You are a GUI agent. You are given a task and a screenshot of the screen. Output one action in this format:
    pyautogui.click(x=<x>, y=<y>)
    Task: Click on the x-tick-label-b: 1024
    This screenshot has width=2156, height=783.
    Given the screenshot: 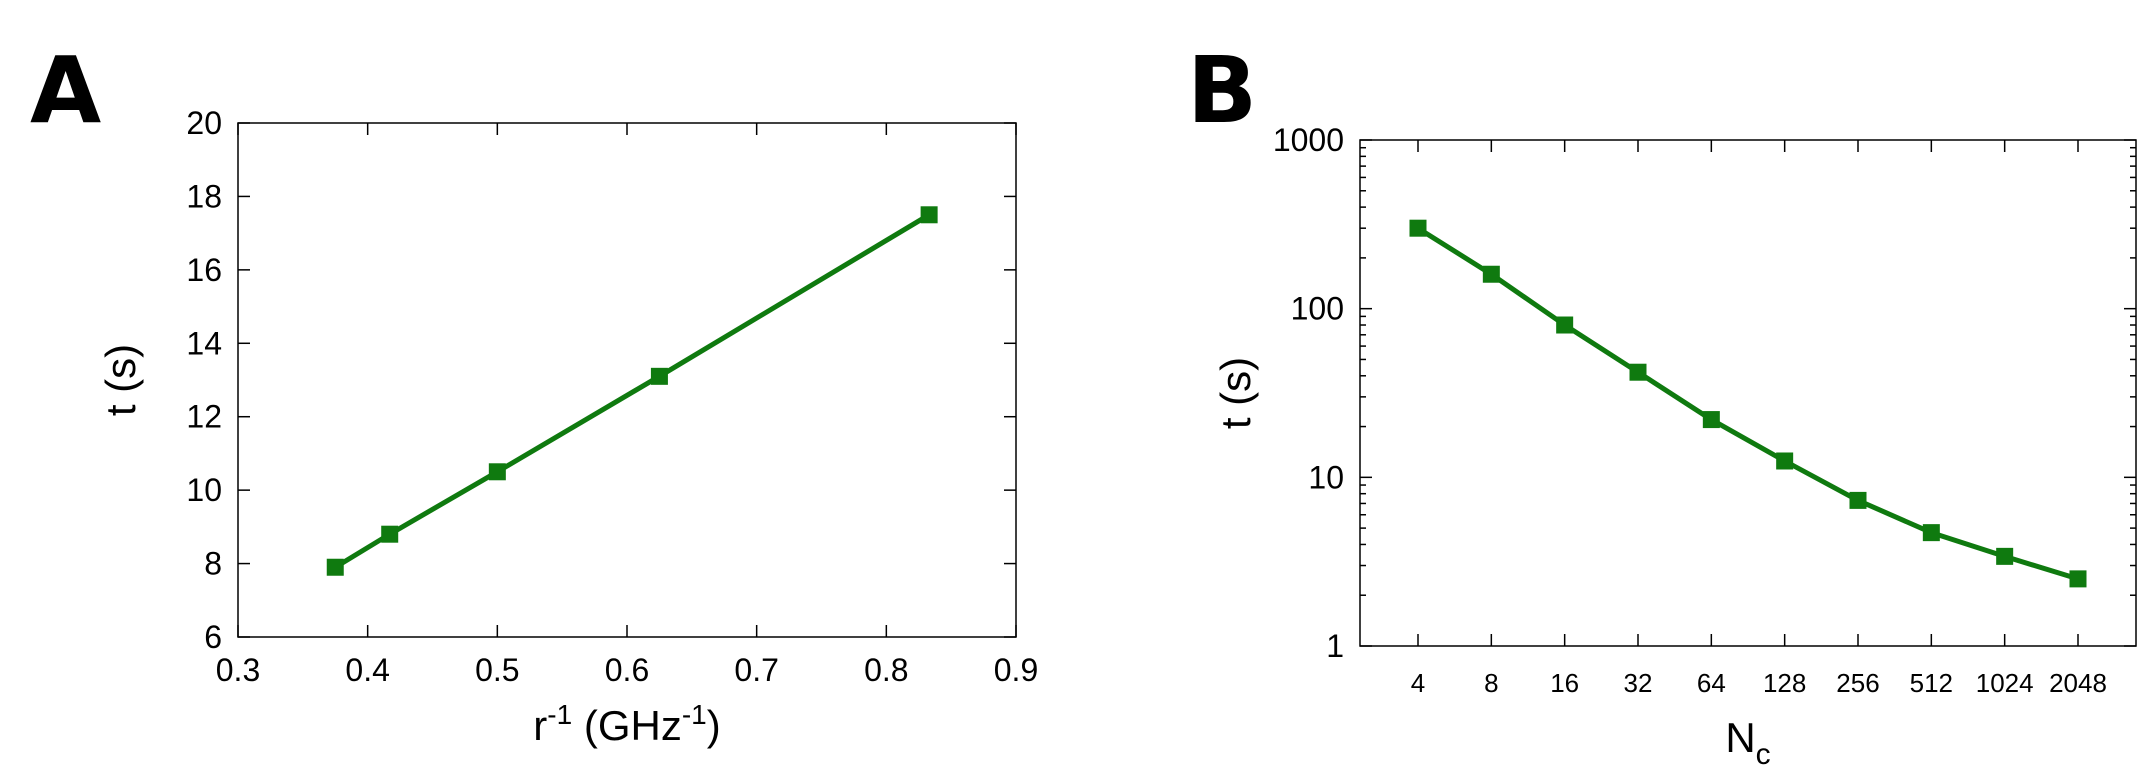 What is the action you would take?
    pyautogui.click(x=2005, y=683)
    